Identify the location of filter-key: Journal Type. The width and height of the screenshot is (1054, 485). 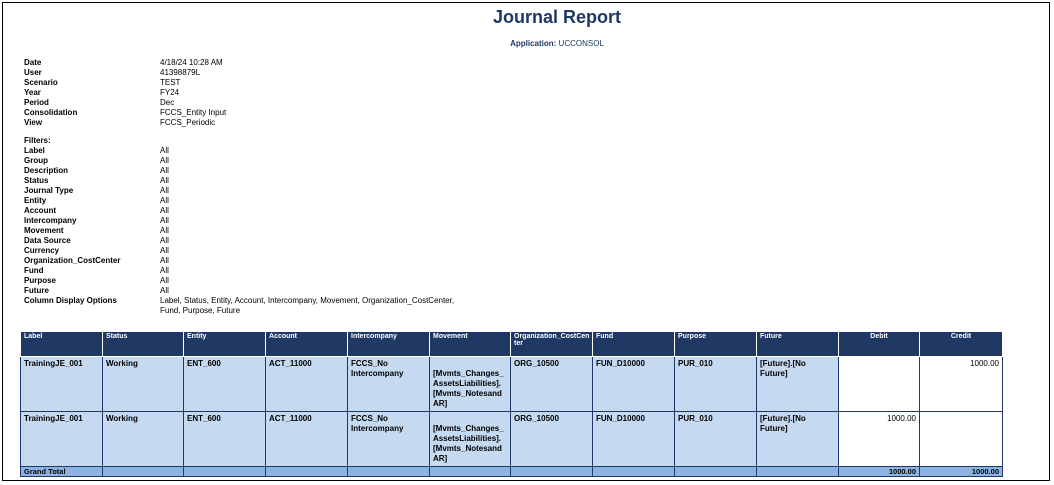
(49, 190).